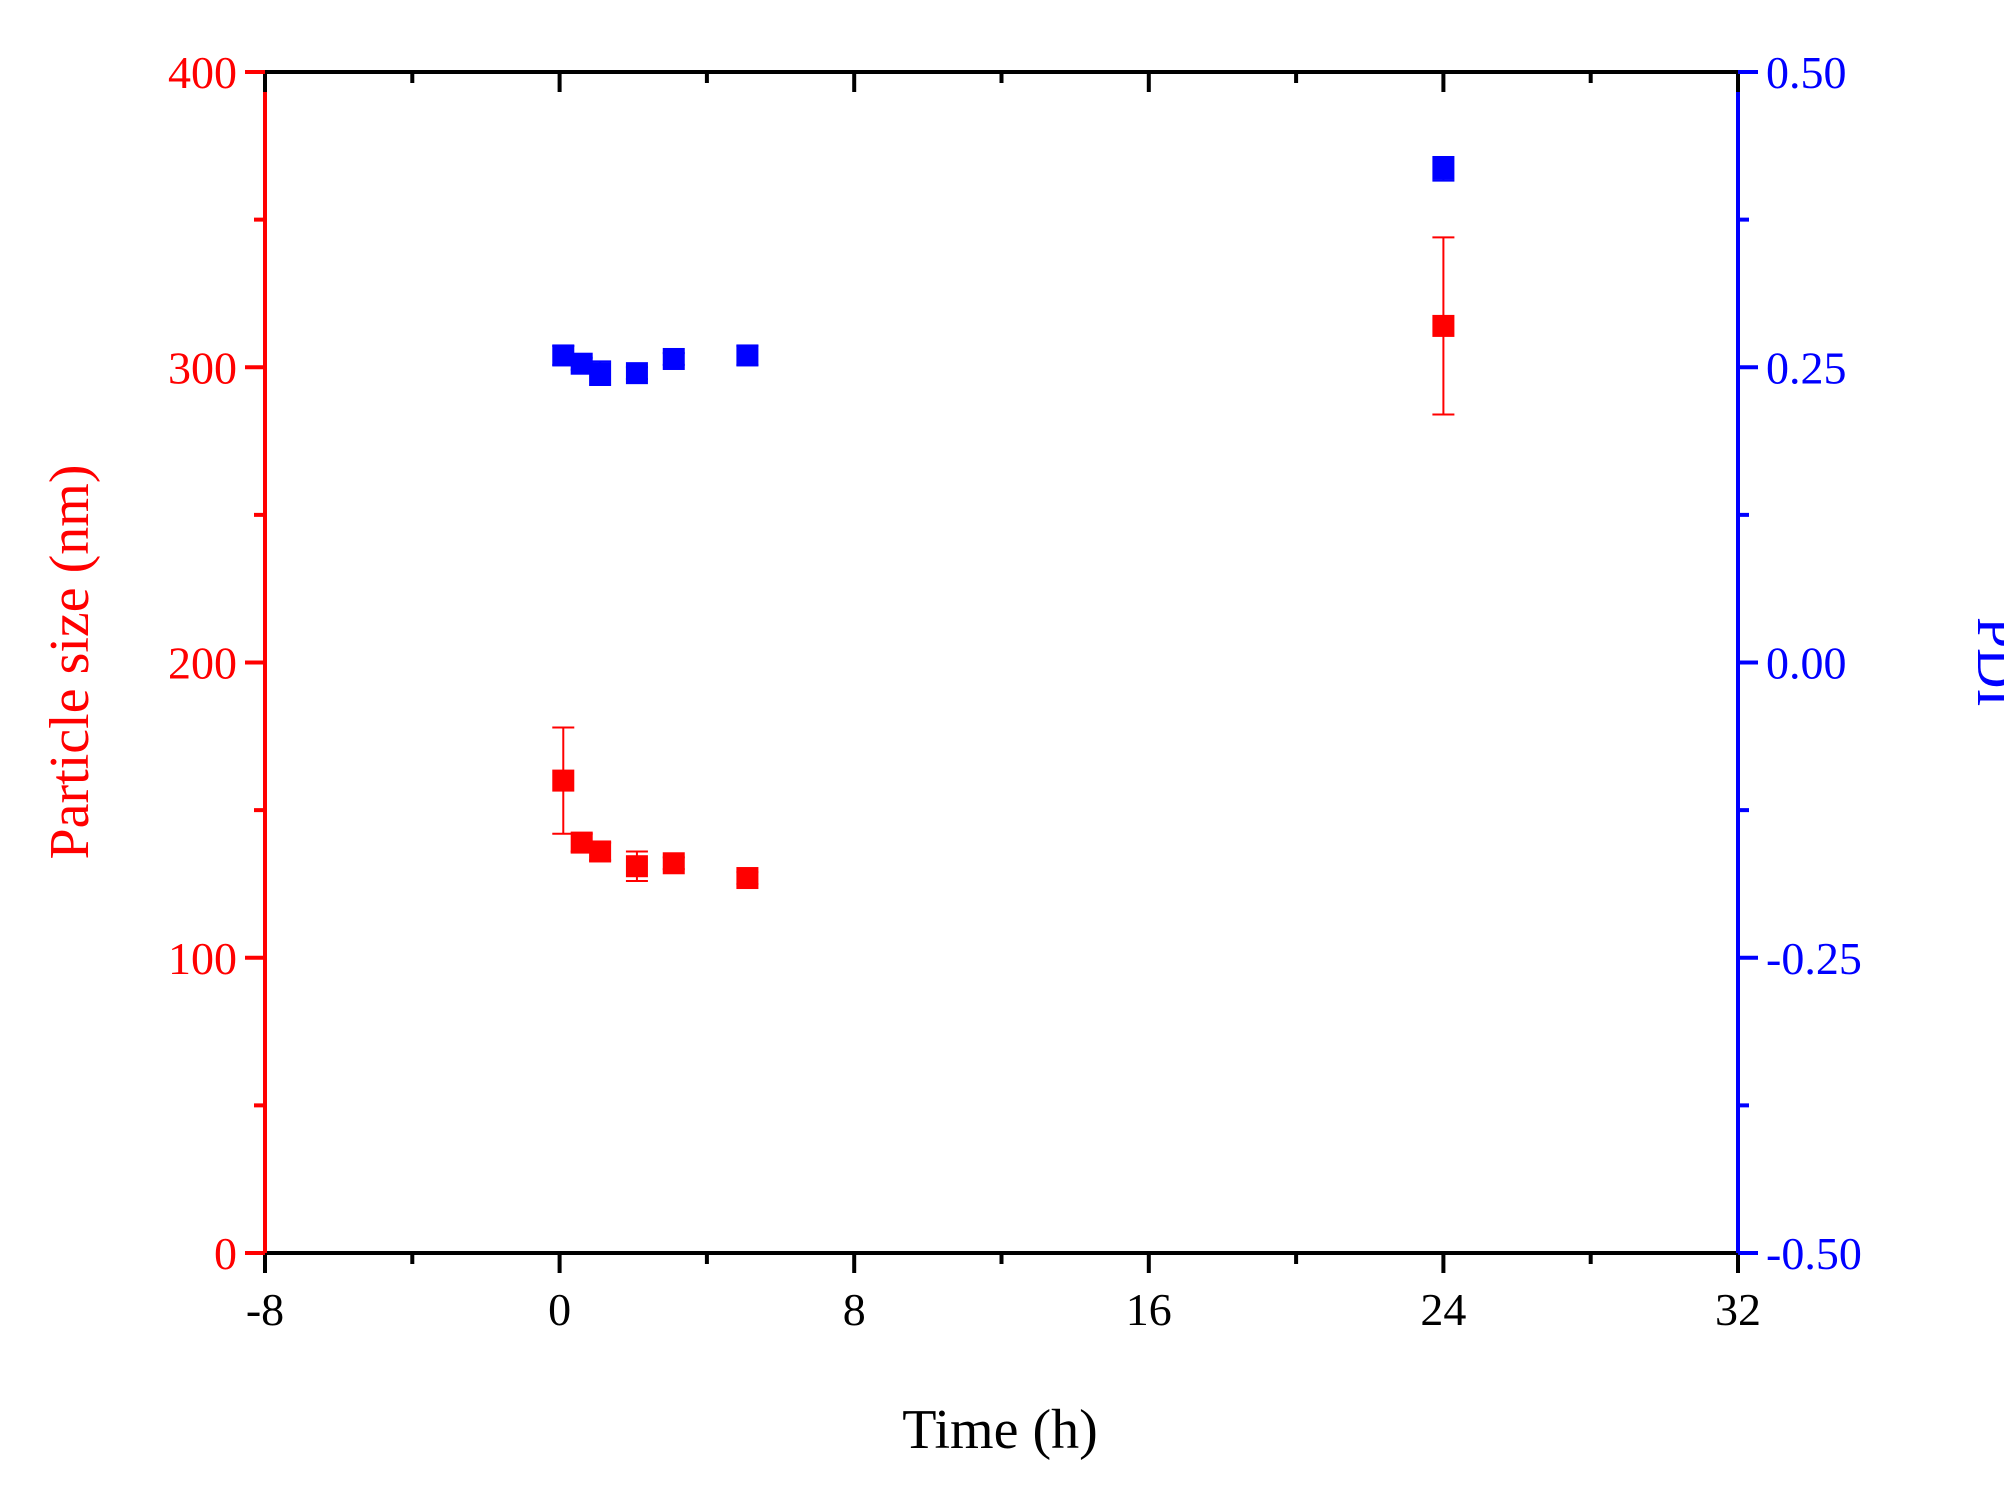 Image resolution: width=2004 pixels, height=1488 pixels. Describe the element at coordinates (1806, 72) in the screenshot. I see `right-y-tick-label: 0.50` at that location.